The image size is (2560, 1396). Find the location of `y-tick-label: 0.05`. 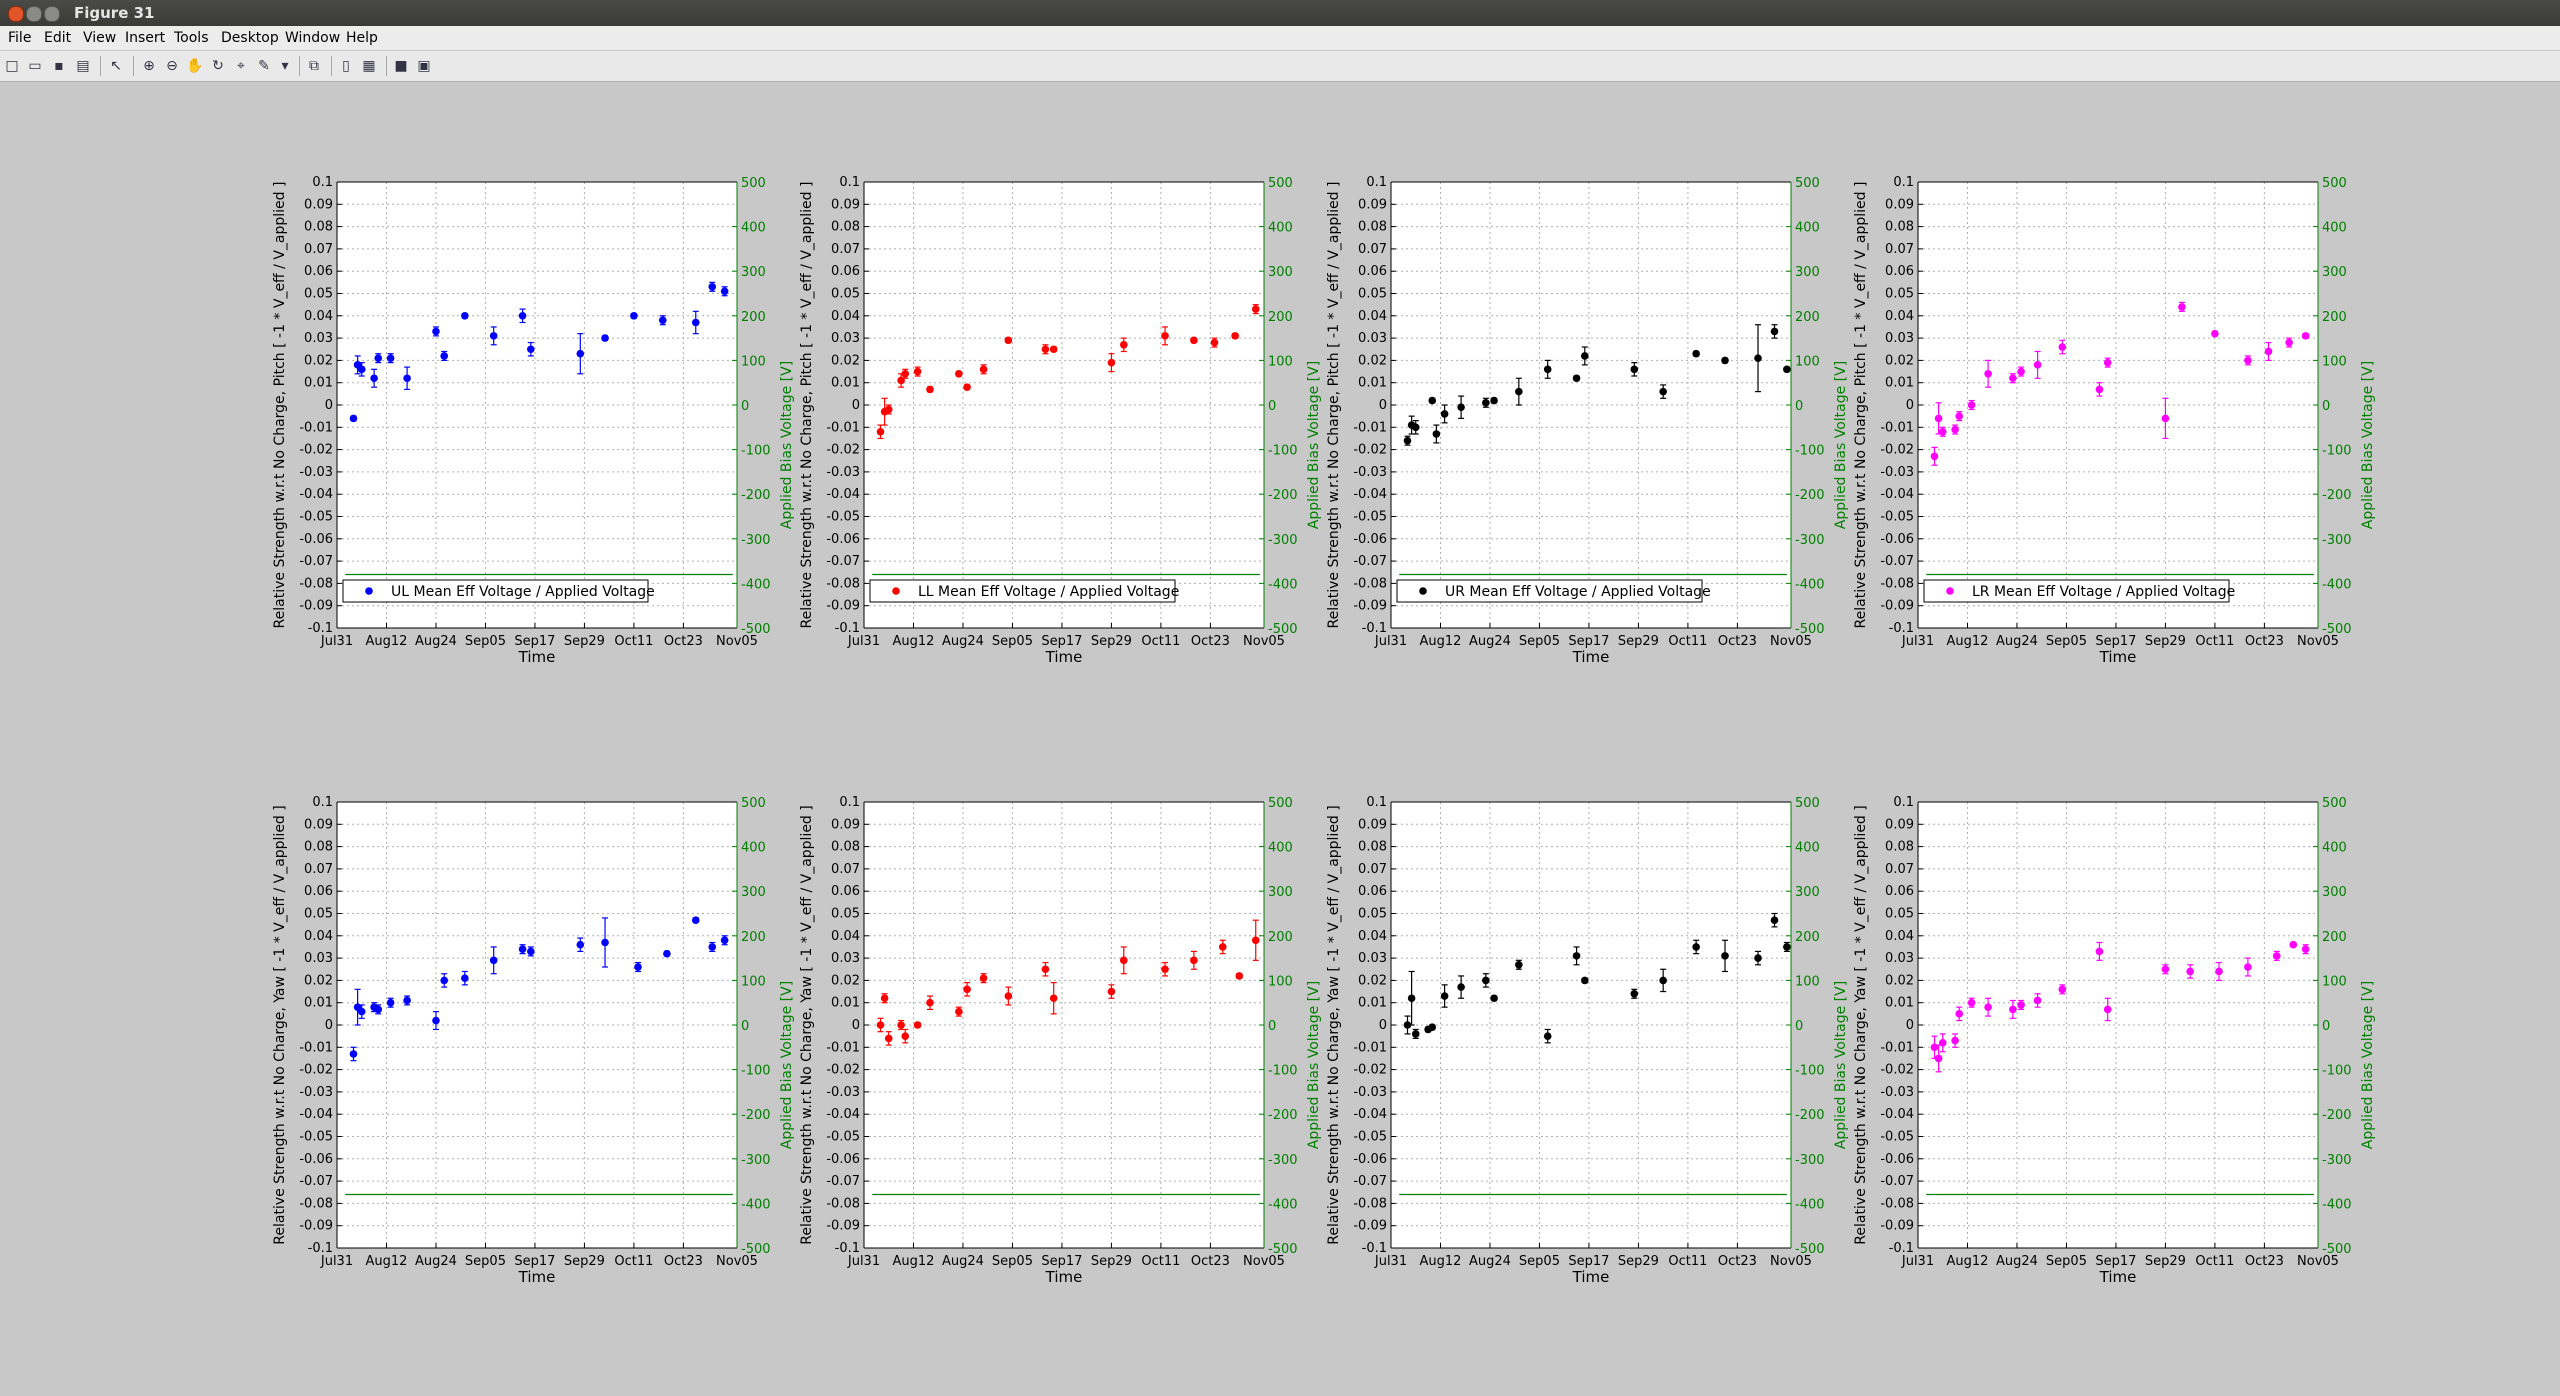

y-tick-label: 0.05 is located at coordinates (1899, 294).